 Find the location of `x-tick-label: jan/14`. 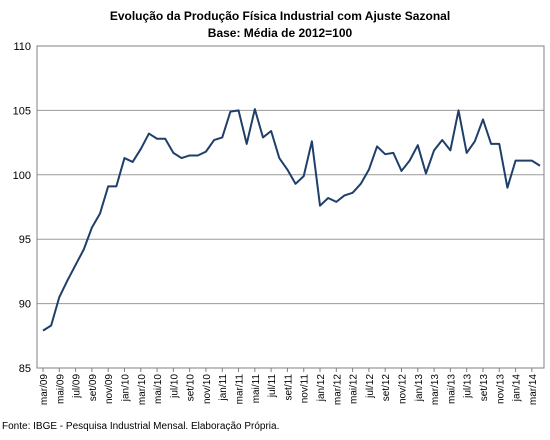

x-tick-label: jan/14 is located at coordinates (517, 388).